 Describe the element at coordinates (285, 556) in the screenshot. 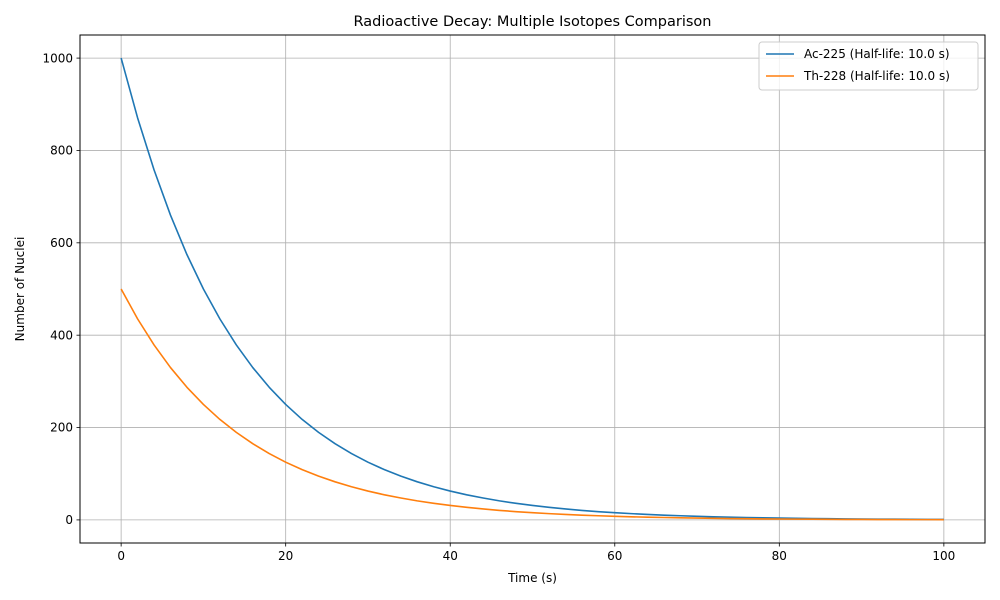

I see `x-tick-label: 20` at that location.